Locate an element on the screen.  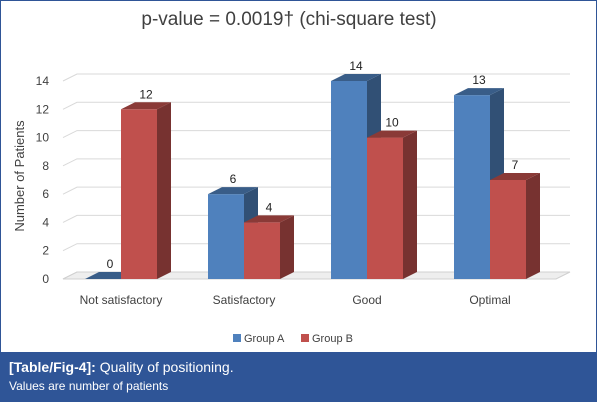
data-label-group-b-good: 10 is located at coordinates (392, 123).